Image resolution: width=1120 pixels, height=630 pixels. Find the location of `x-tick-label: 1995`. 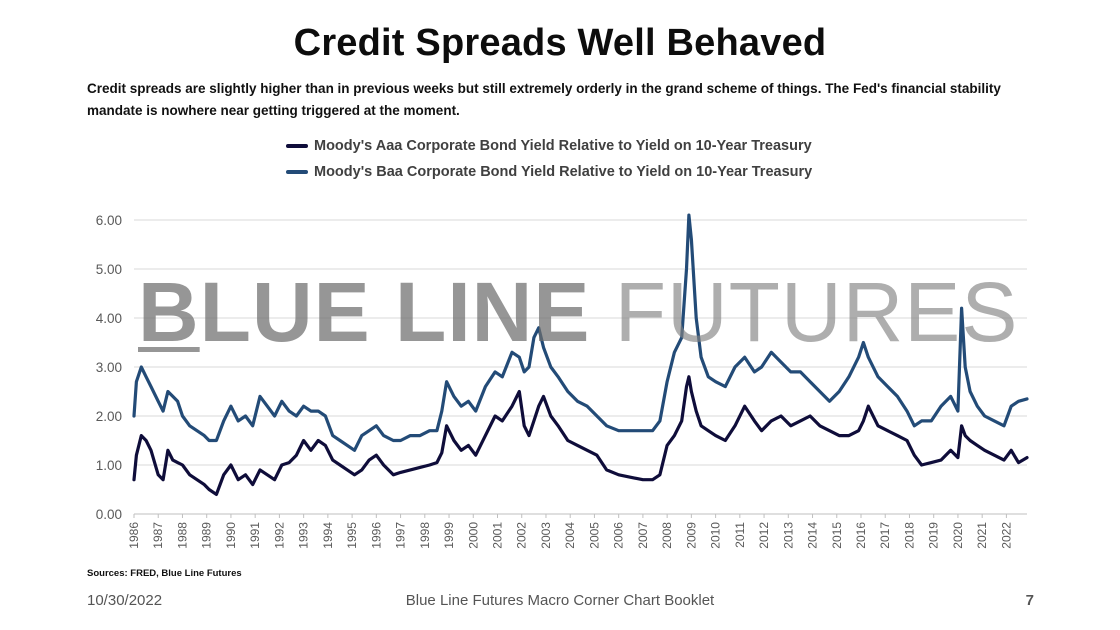

x-tick-label: 1995 is located at coordinates (352, 535).